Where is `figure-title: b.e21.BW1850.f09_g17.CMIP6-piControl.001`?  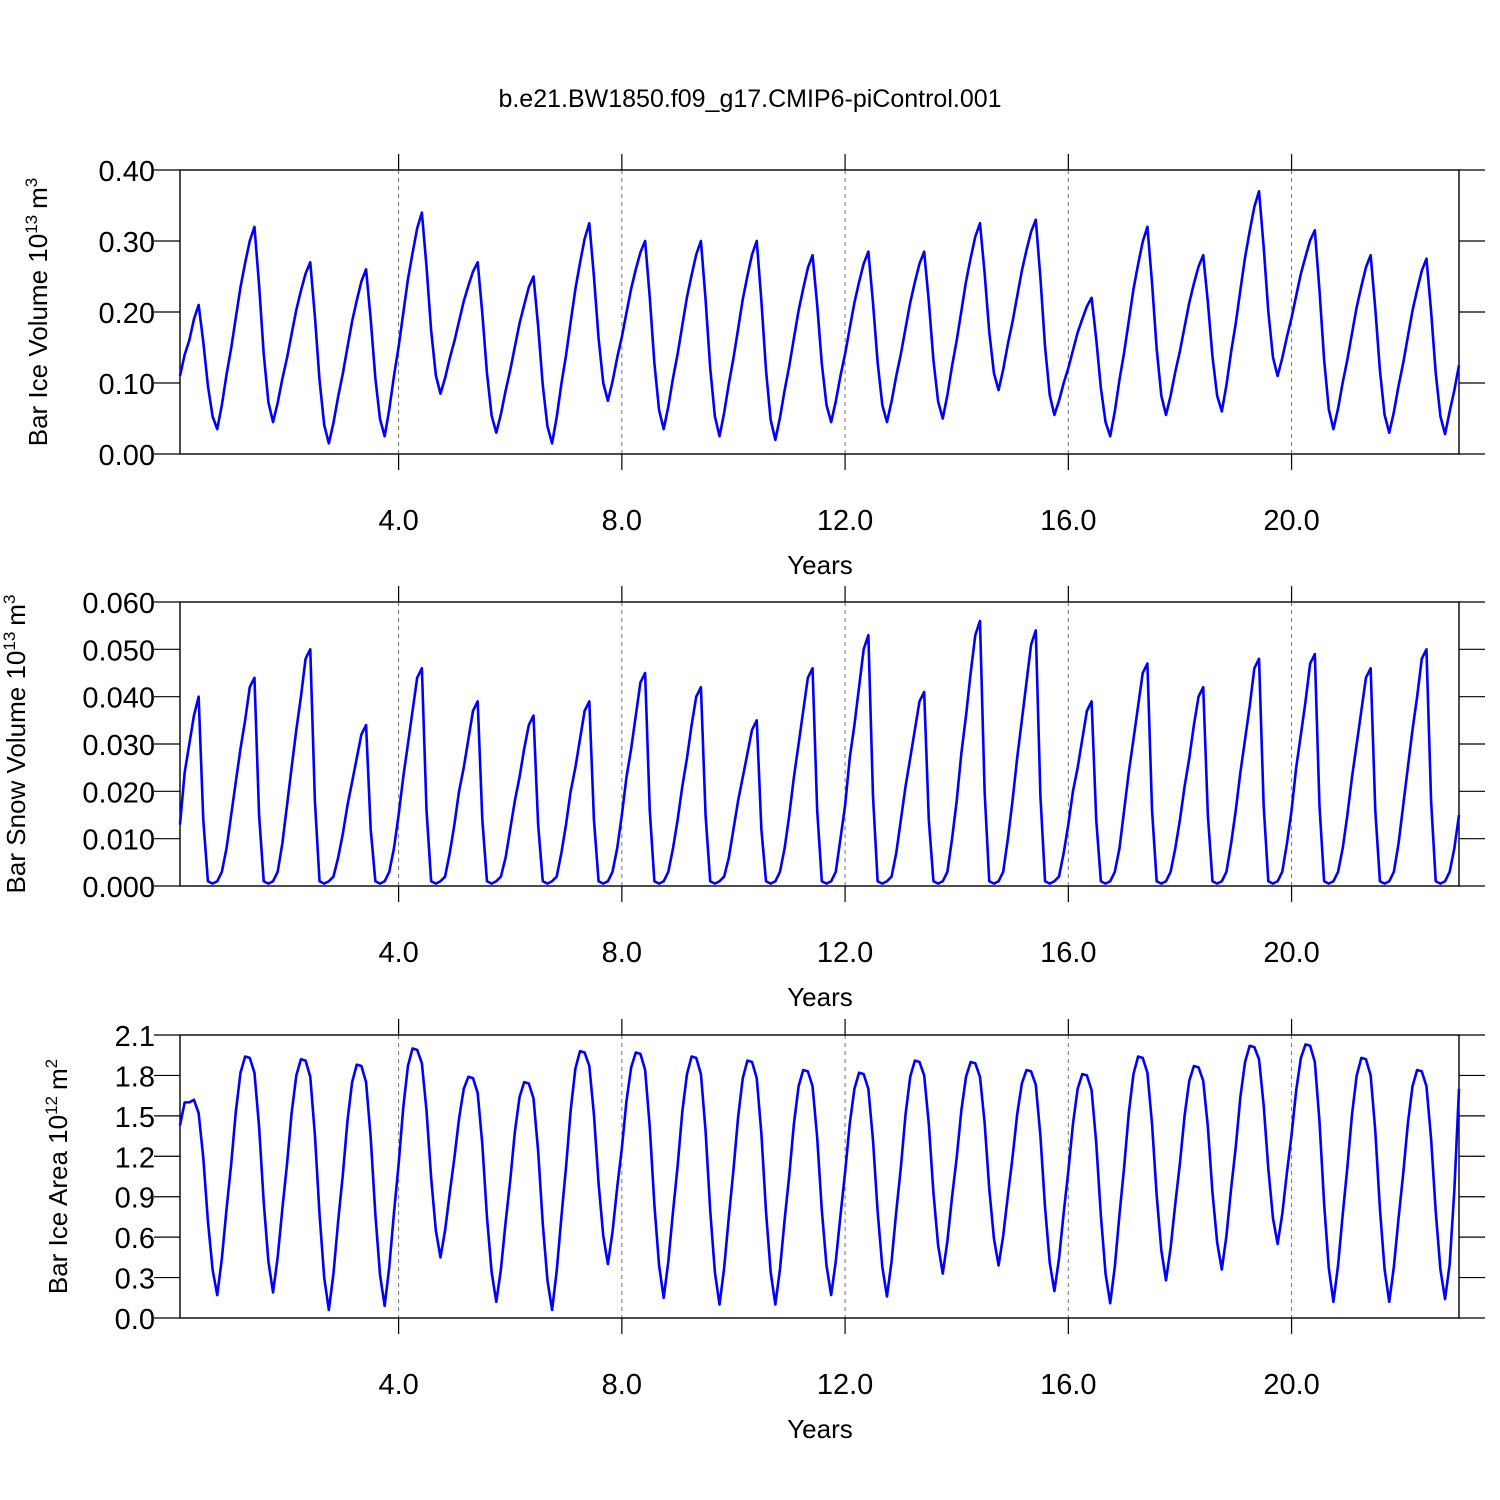
figure-title: b.e21.BW1850.f09_g17.CMIP6-piControl.001 is located at coordinates (749, 99).